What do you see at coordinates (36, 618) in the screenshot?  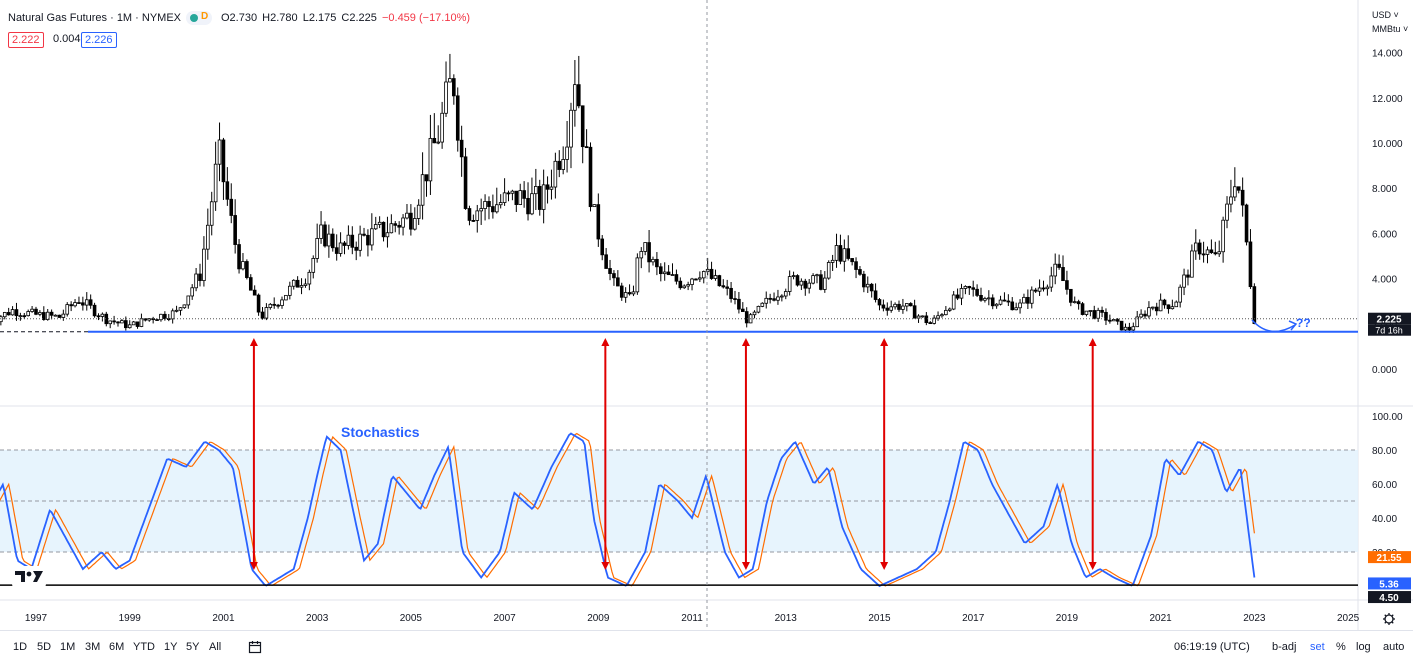 I see `time-tick-label: 1997` at bounding box center [36, 618].